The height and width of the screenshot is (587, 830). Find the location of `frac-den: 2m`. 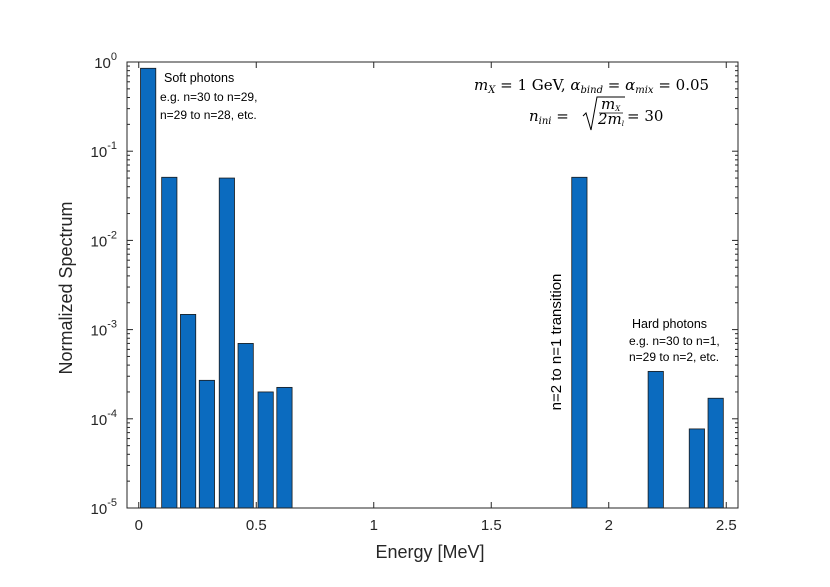

frac-den: 2m is located at coordinates (609, 119).